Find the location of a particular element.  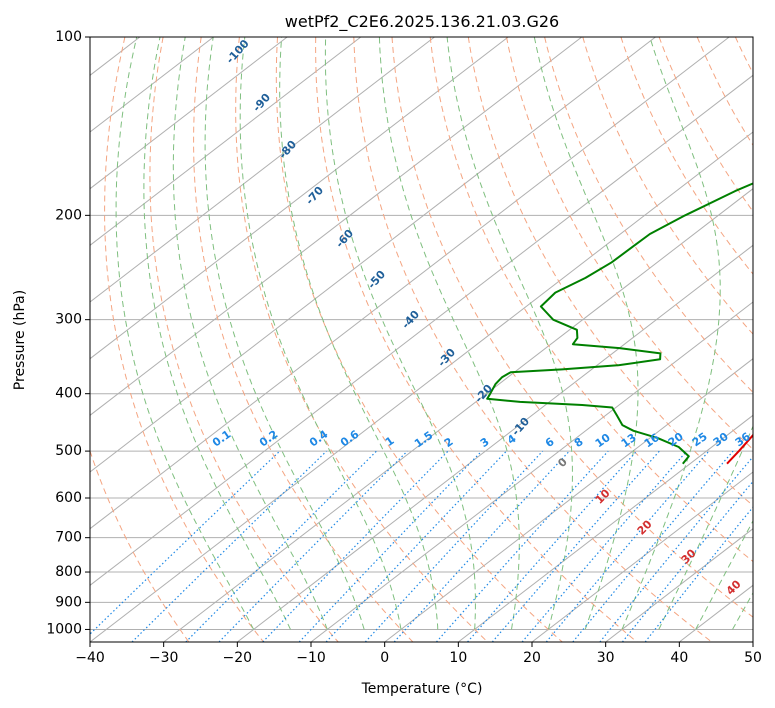

mixing-ratio-label: 0.6 is located at coordinates (350, 438).